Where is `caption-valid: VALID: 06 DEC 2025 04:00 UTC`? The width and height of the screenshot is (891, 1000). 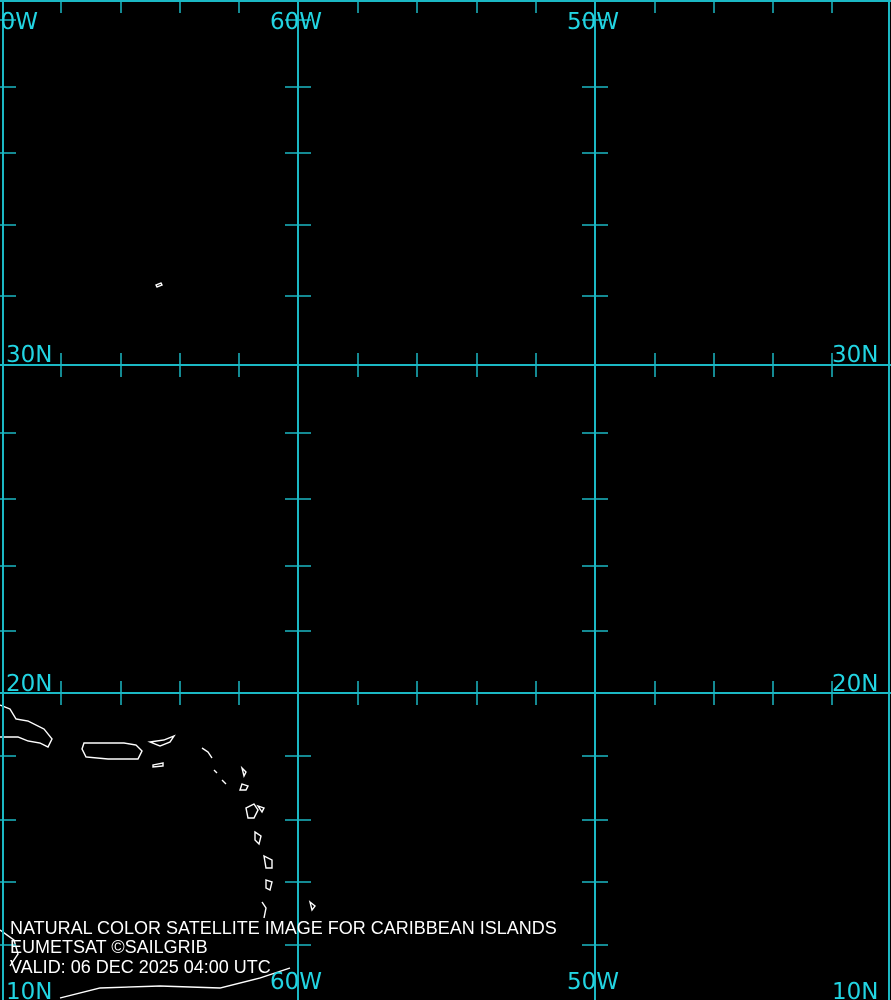 caption-valid: VALID: 06 DEC 2025 04:00 UTC is located at coordinates (140, 967).